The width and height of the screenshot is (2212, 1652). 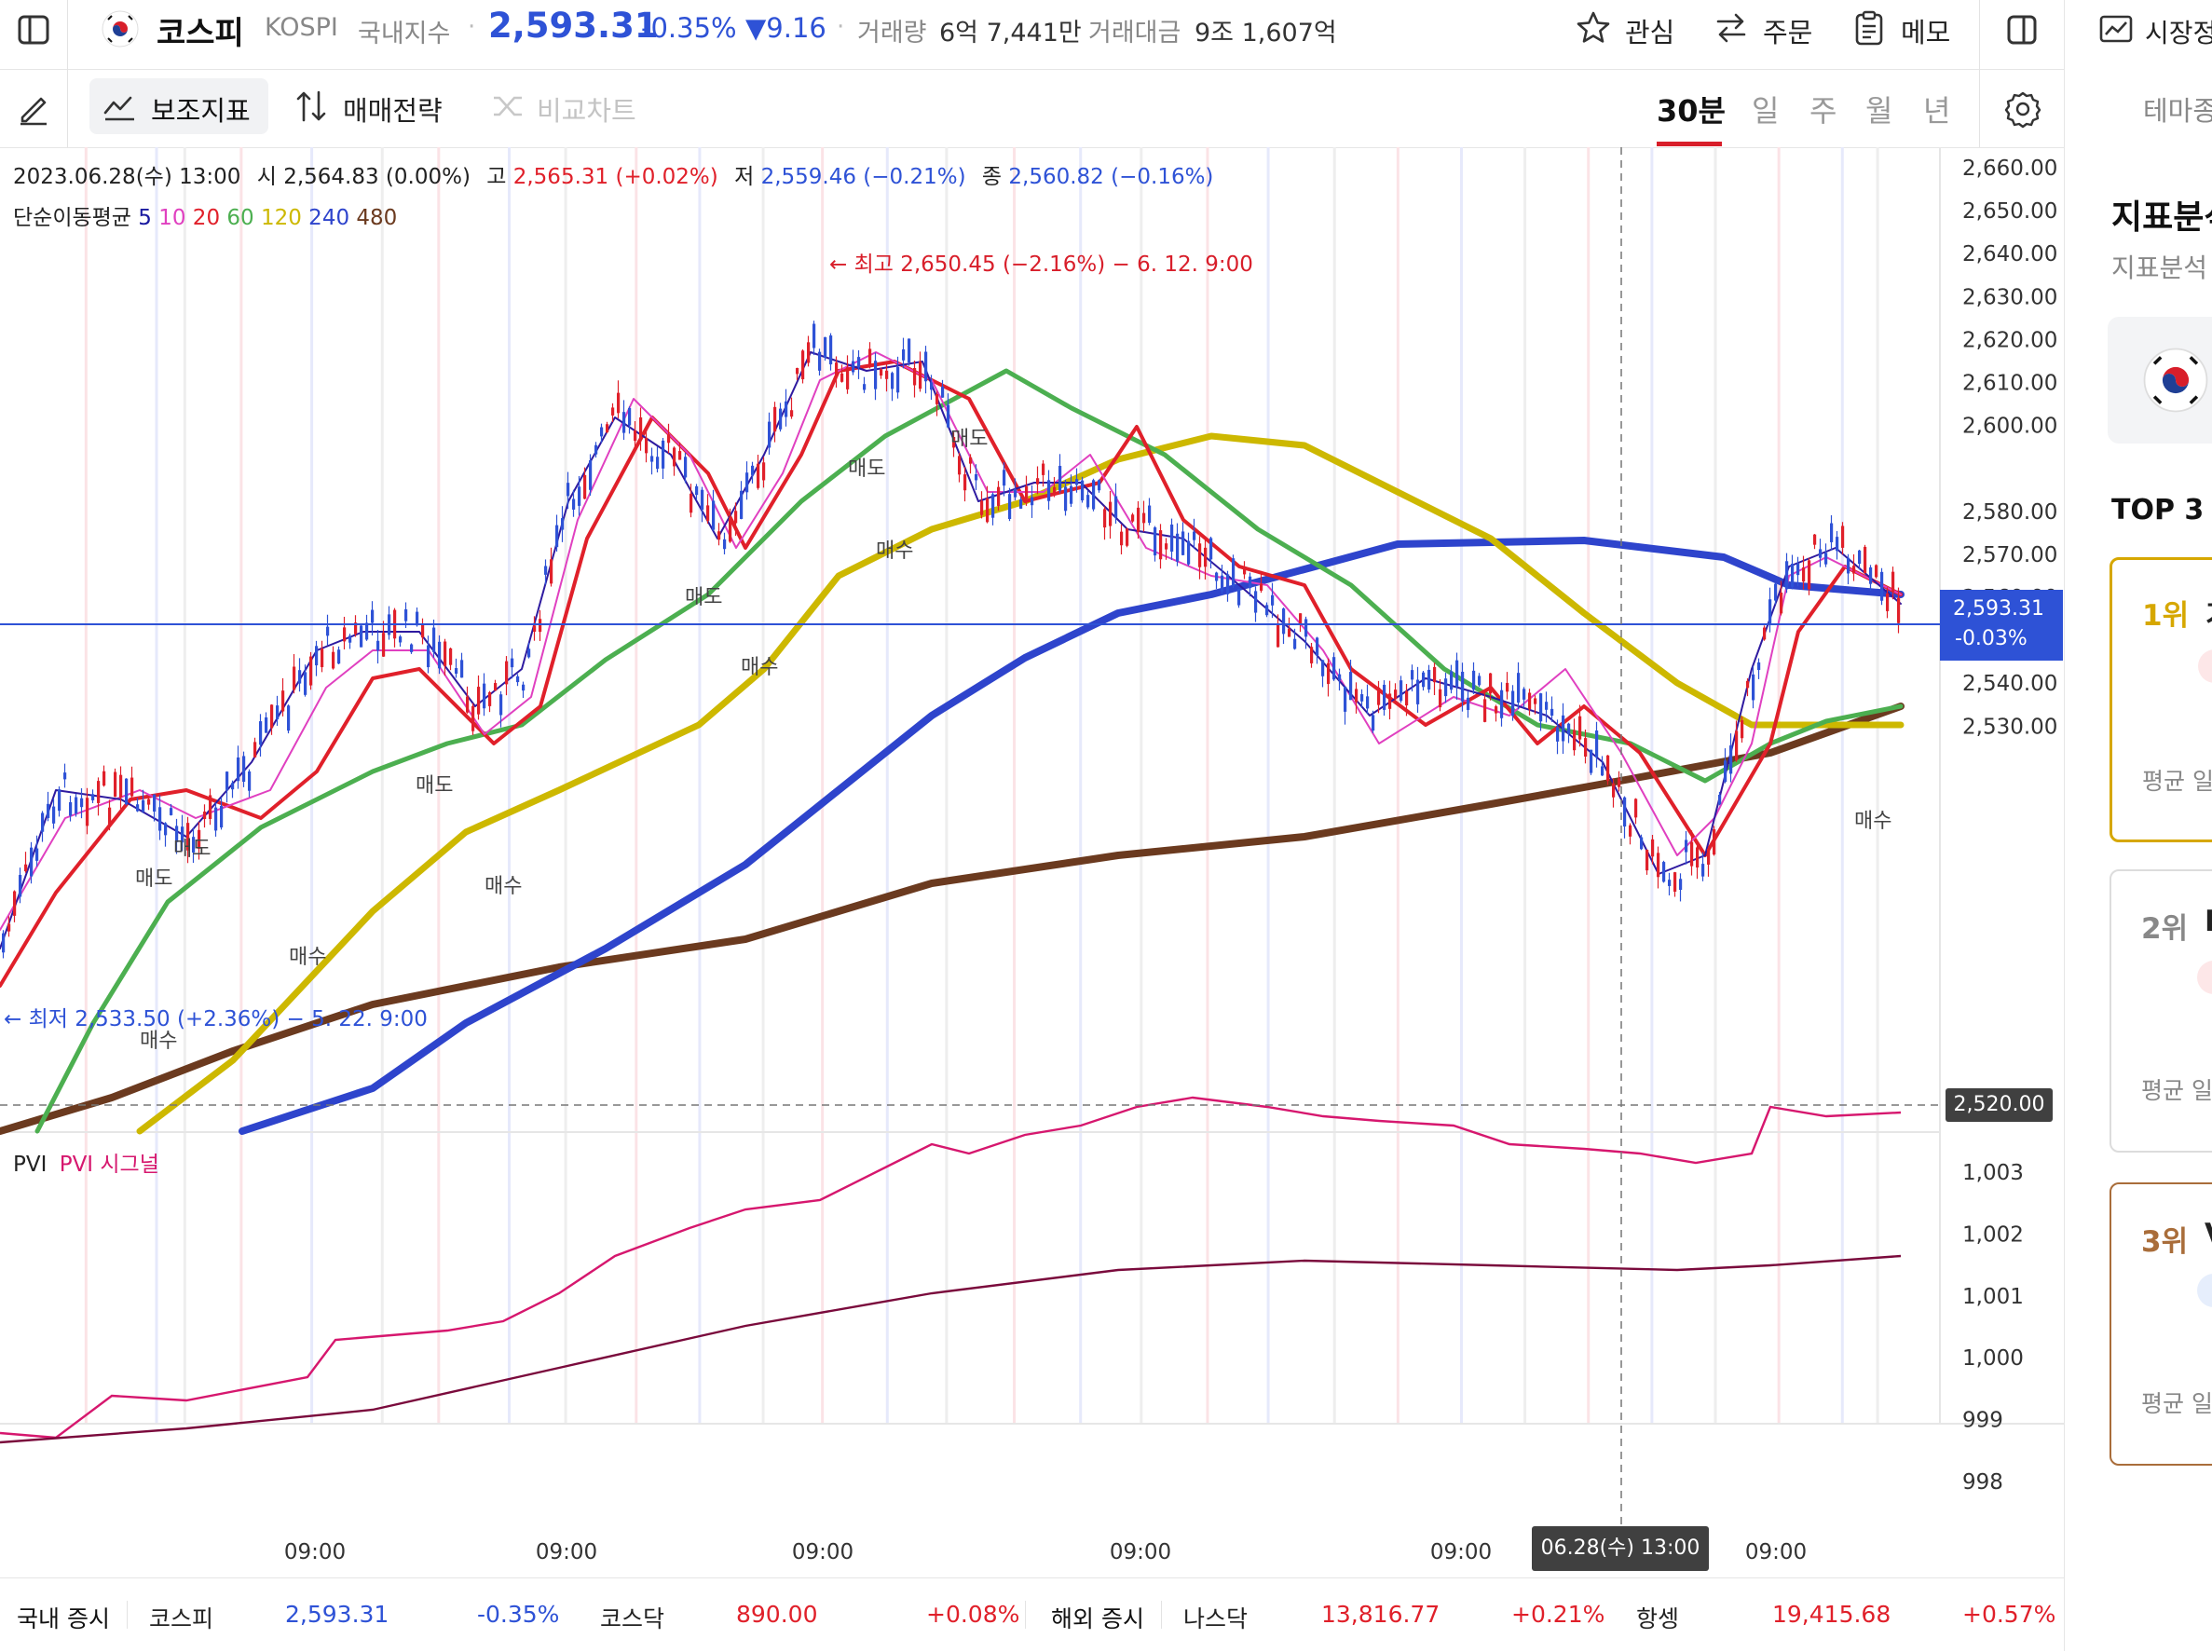 I want to click on pvi-axis-tick: 999, so click(x=1982, y=1421).